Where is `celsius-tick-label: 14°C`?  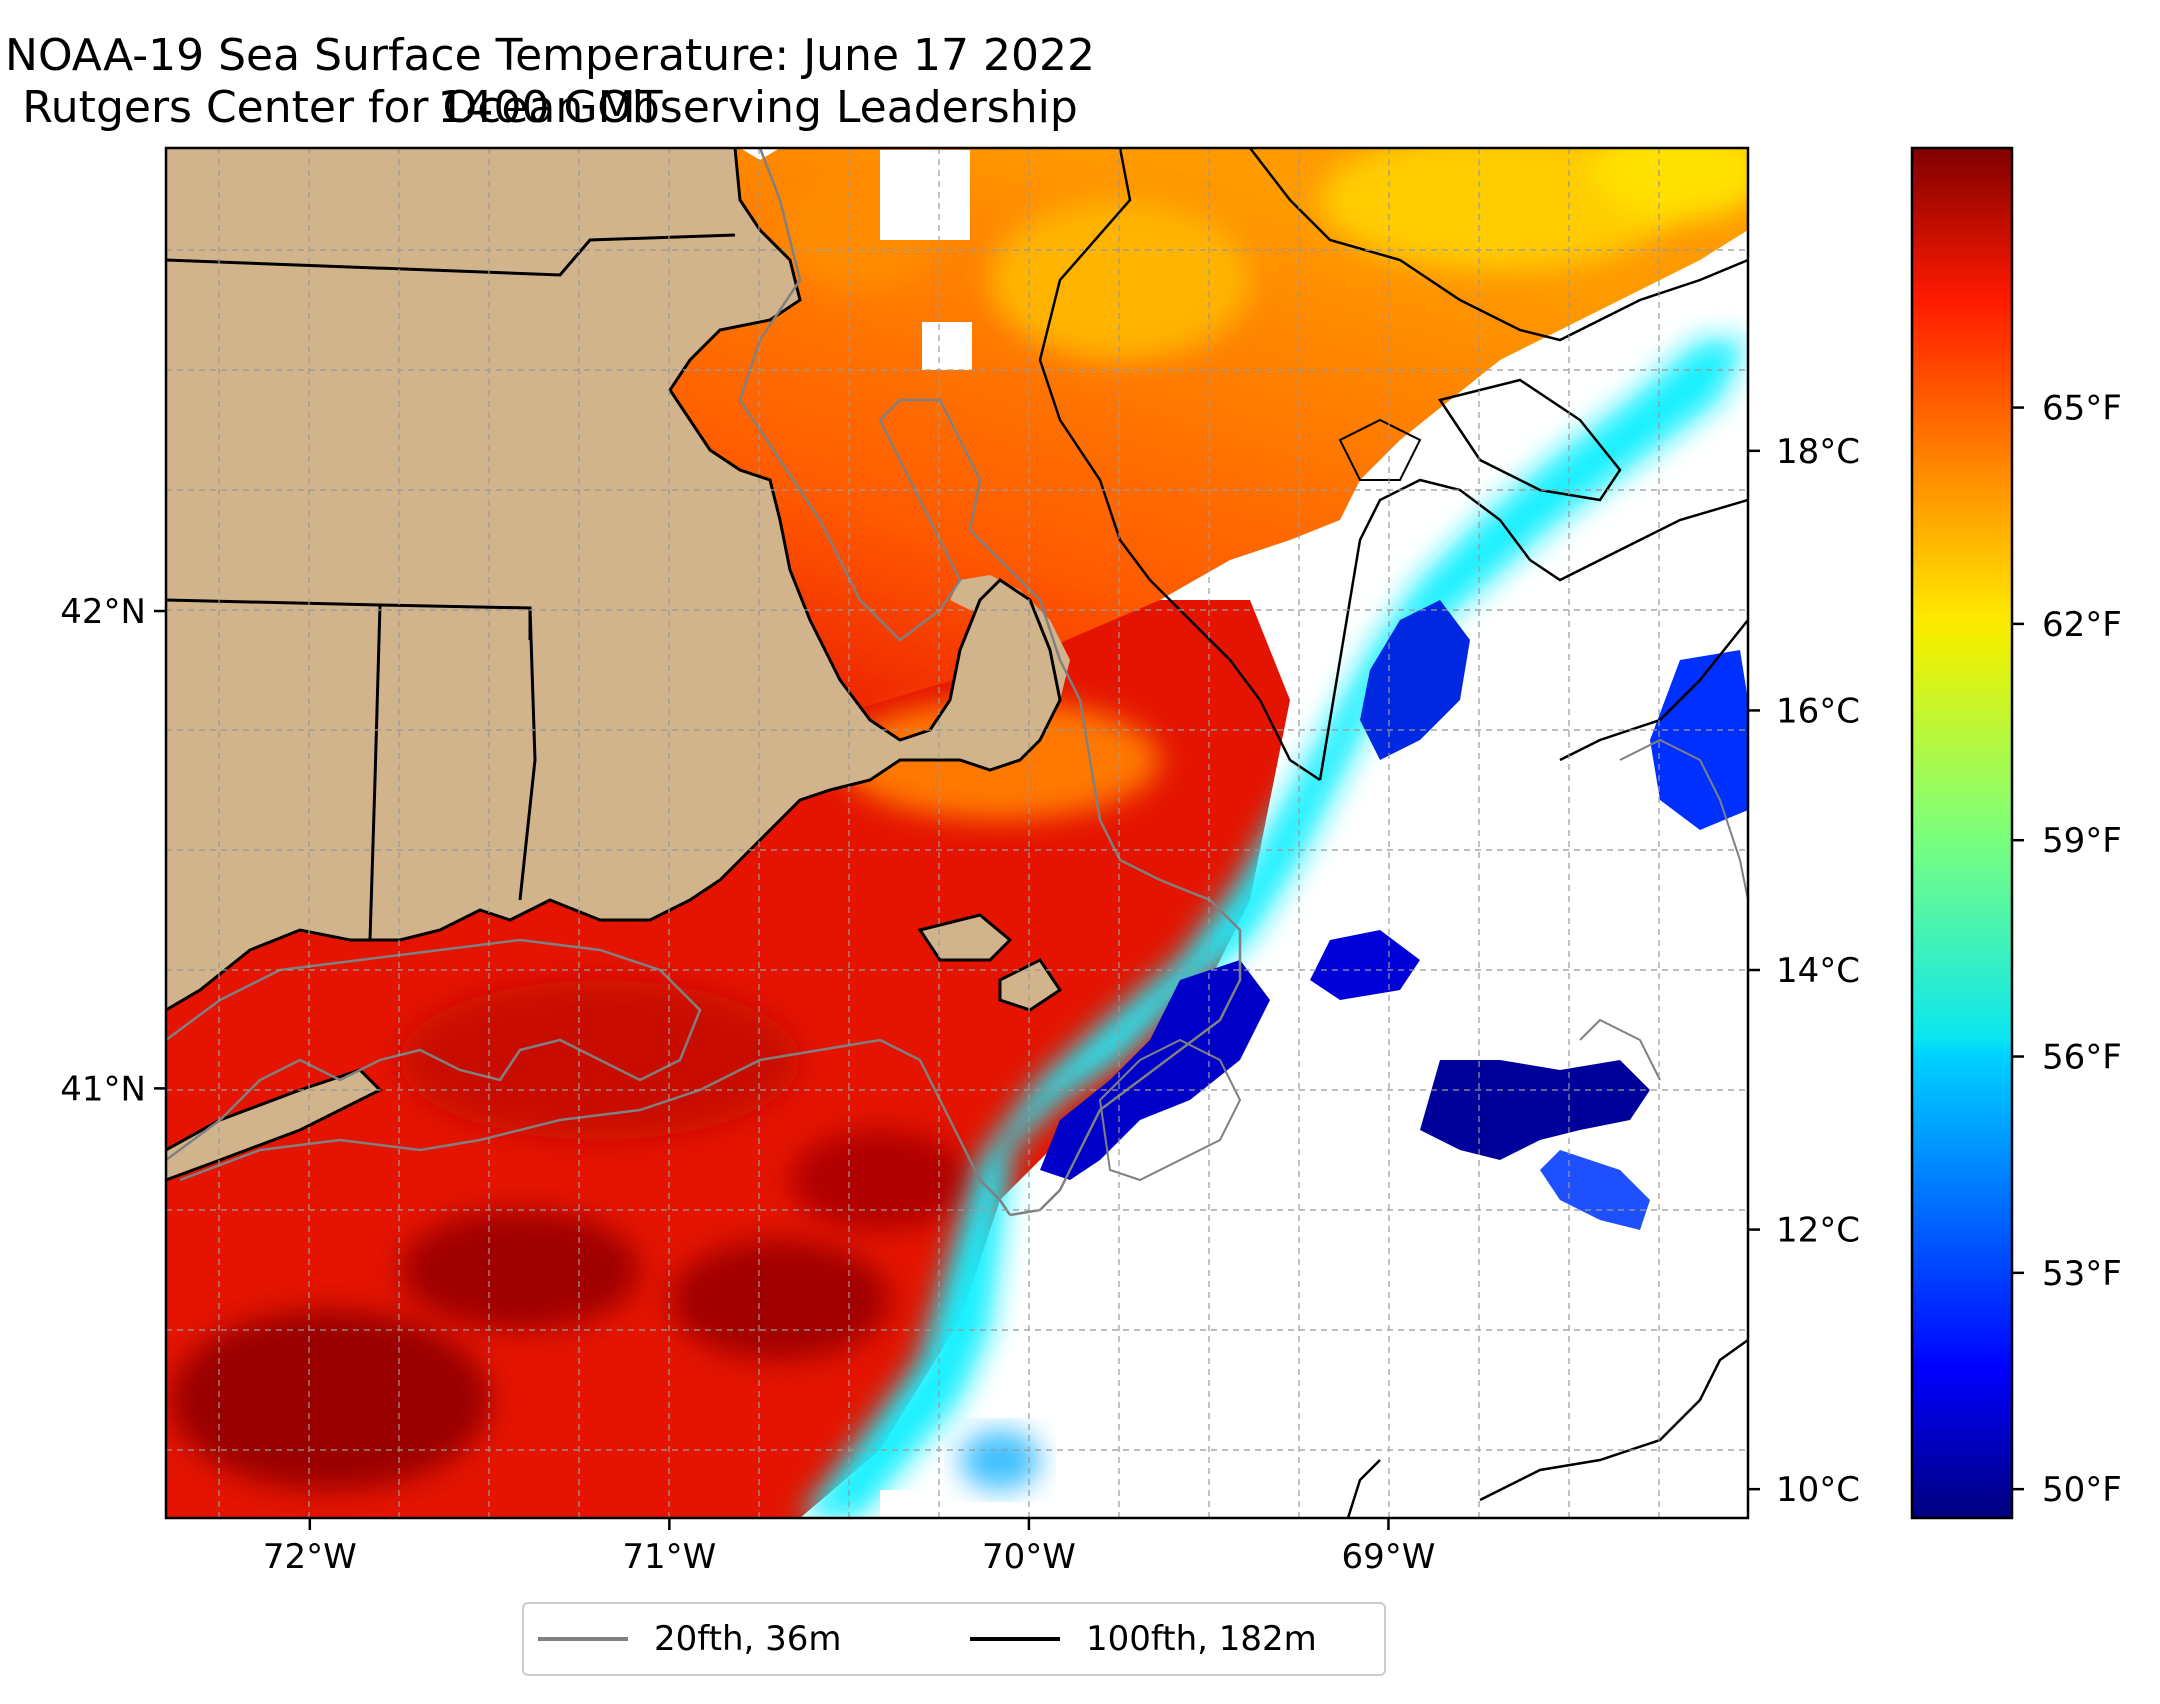 celsius-tick-label: 14°C is located at coordinates (1818, 971).